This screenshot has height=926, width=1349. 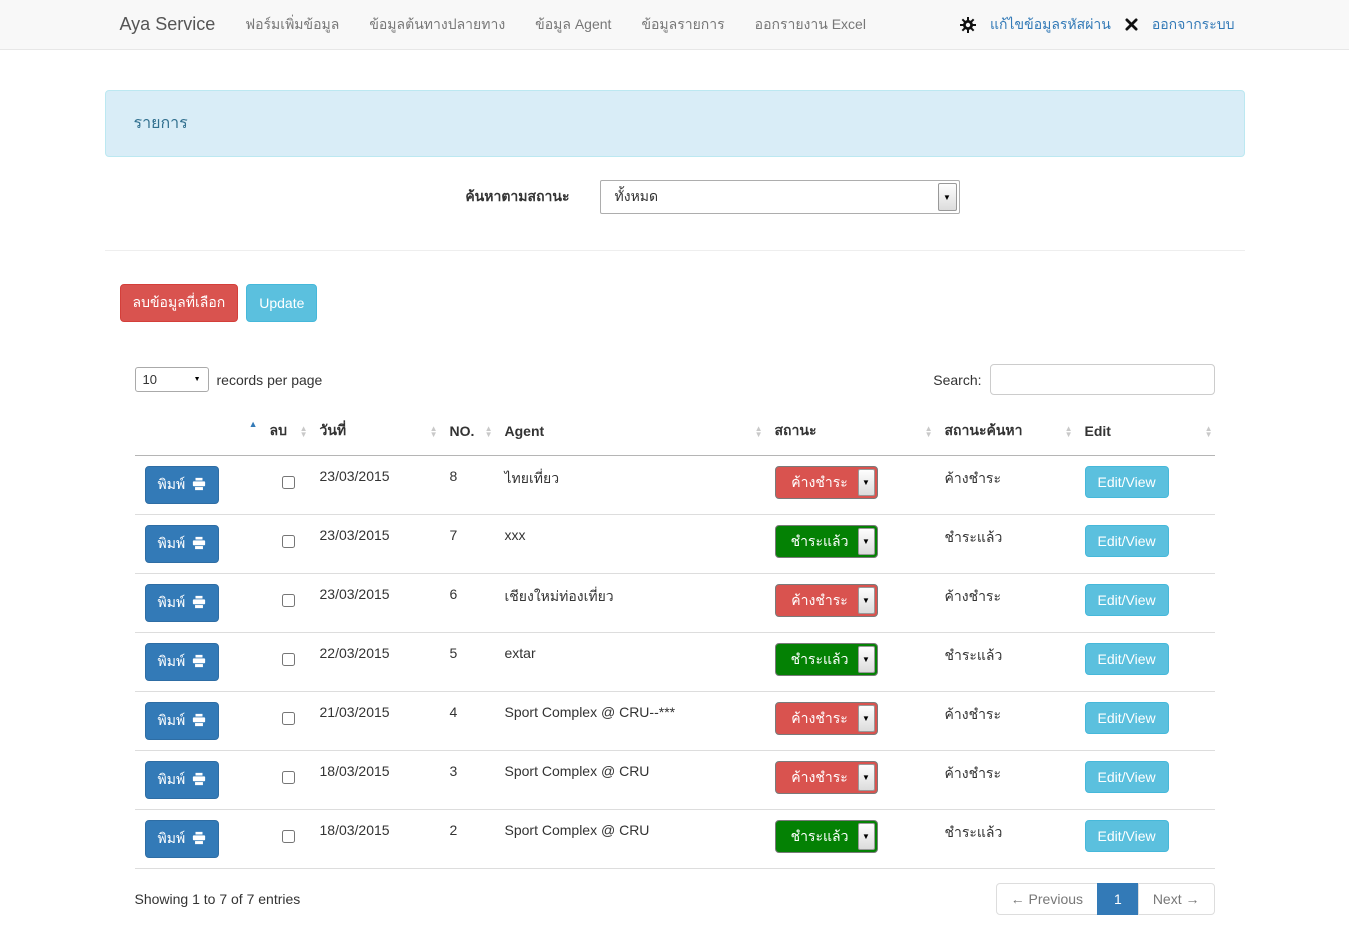 What do you see at coordinates (1004, 433) in the screenshot?
I see `header-status-search: สถานะค้นหา ▲ ▼` at bounding box center [1004, 433].